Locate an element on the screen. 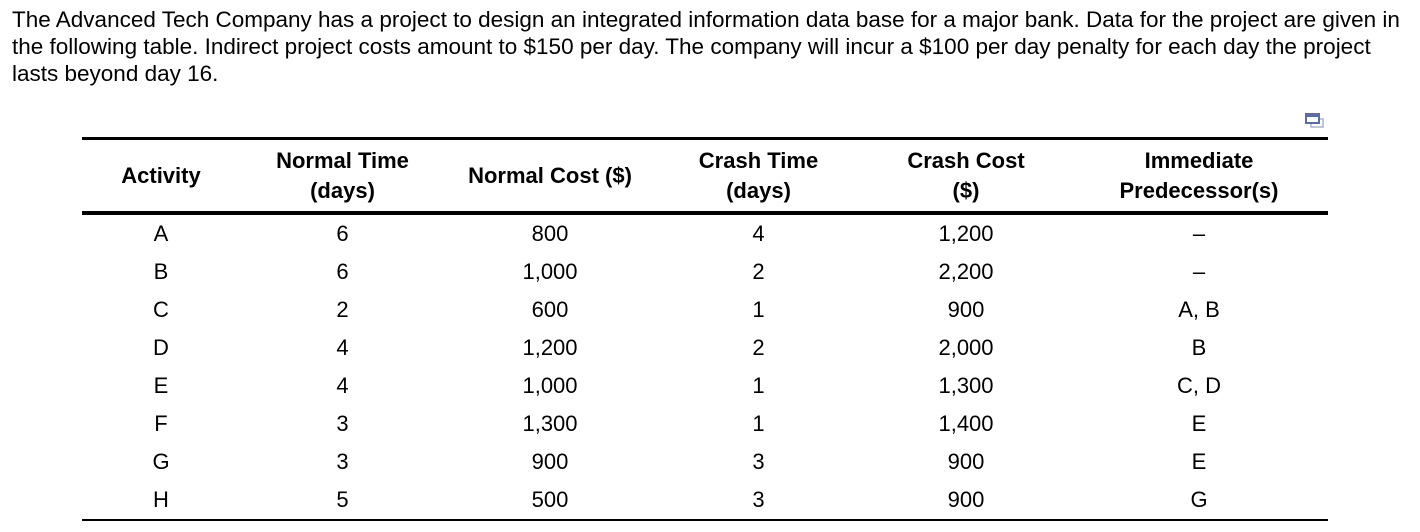  header-line: Activity is located at coordinates (161, 175).